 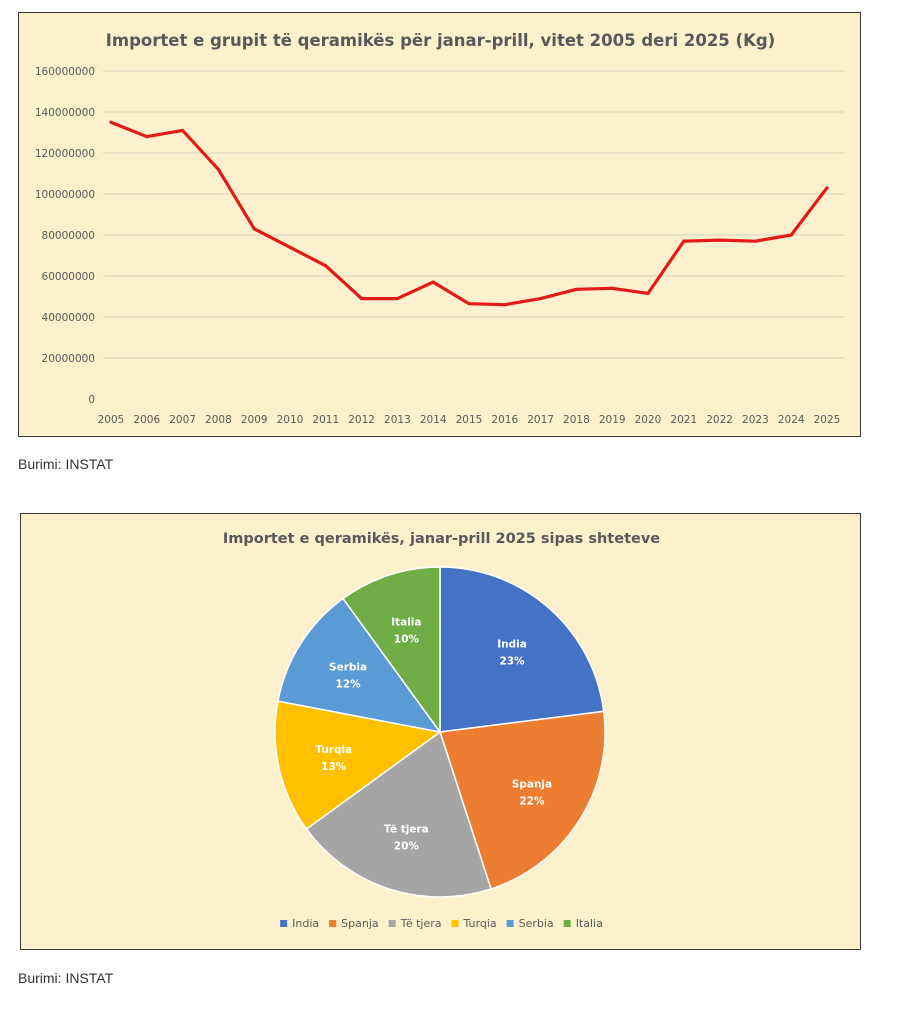 What do you see at coordinates (589, 923) in the screenshot?
I see `legend-label-italia: Italia` at bounding box center [589, 923].